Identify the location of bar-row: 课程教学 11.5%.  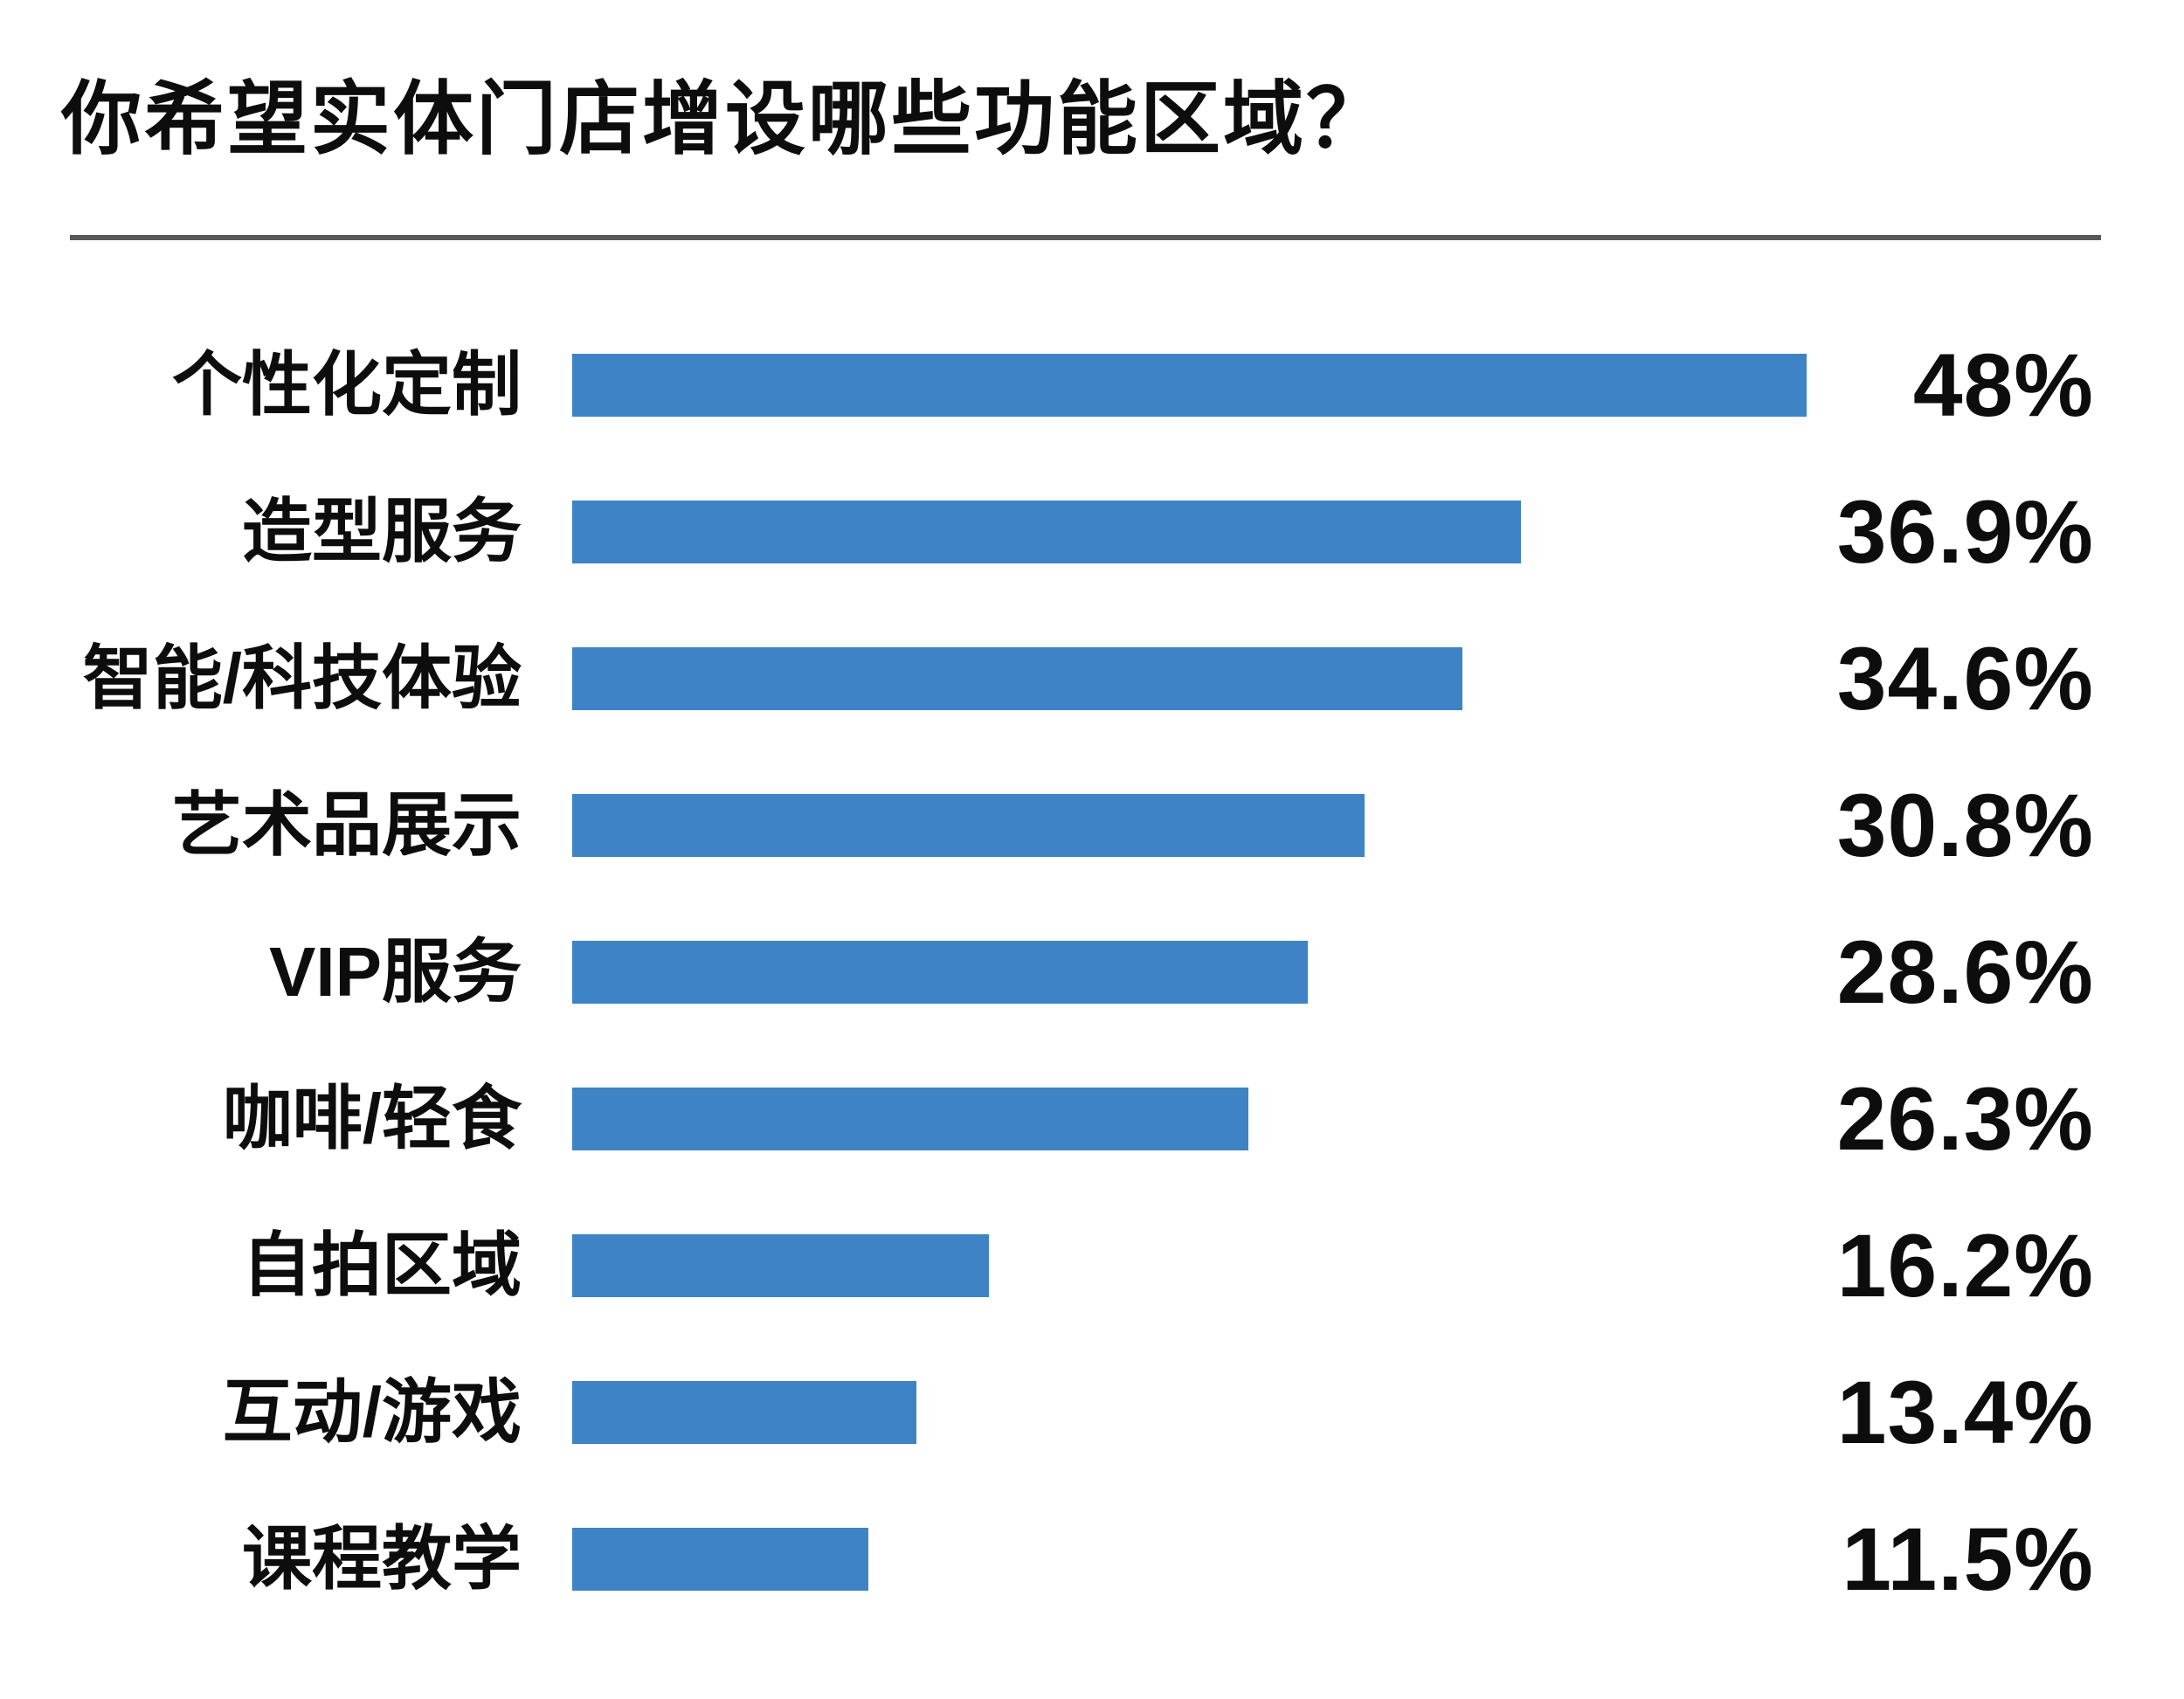
(1092, 1559).